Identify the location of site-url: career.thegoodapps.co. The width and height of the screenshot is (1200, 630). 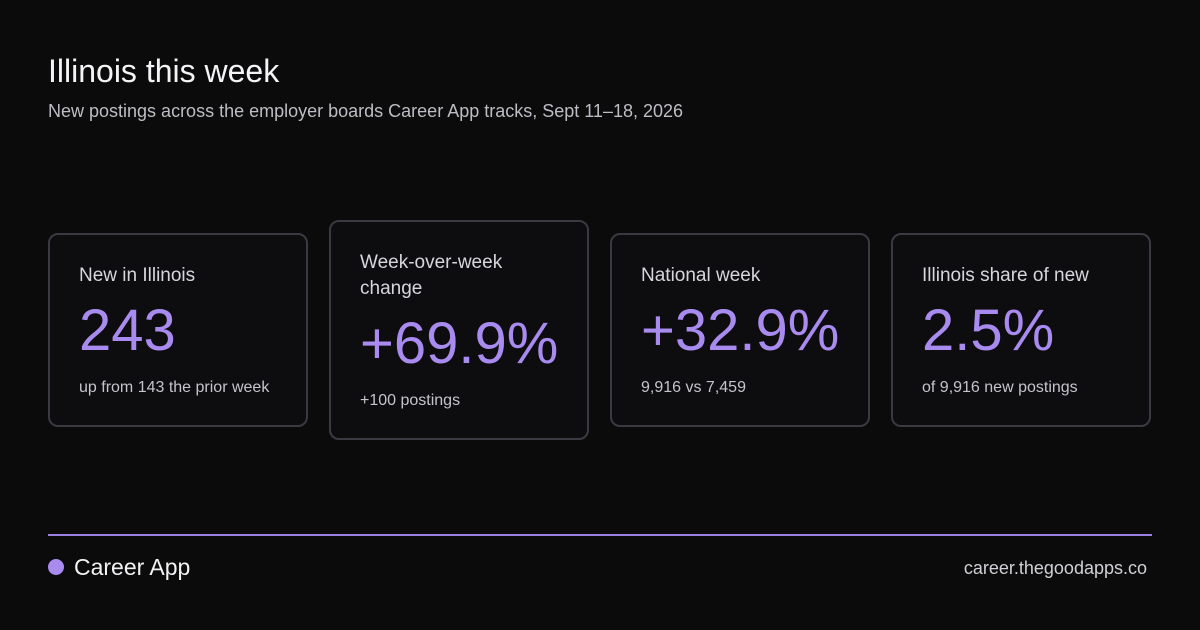
(1055, 568).